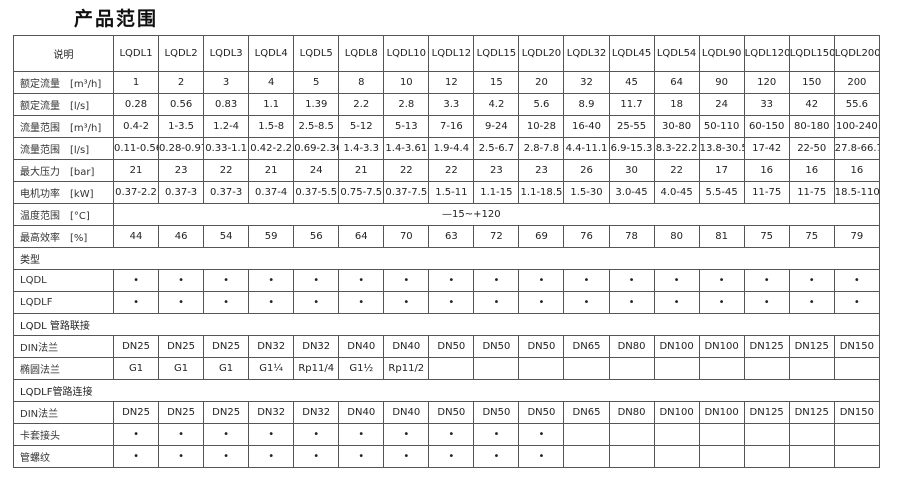  Describe the element at coordinates (271, 368) in the screenshot. I see `table-cell: G1¼` at that location.